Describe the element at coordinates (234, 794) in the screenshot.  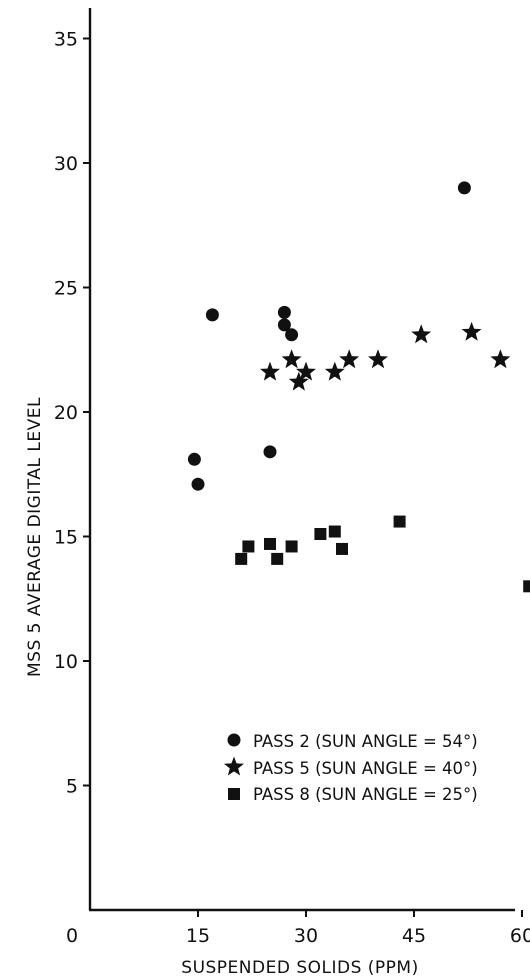
I see `legend-square-marker` at that location.